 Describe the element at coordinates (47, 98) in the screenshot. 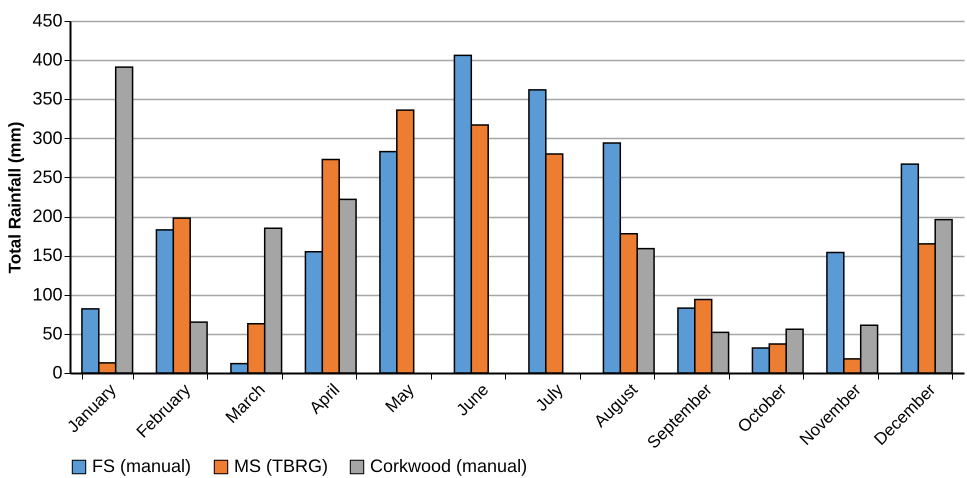

I see `y-tick-label: 350` at that location.